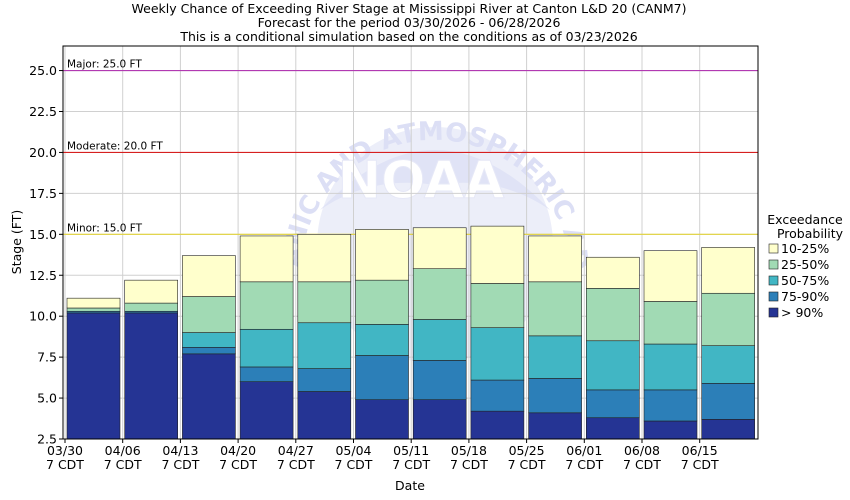 The height and width of the screenshot is (500, 850). What do you see at coordinates (43, 111) in the screenshot?
I see `y-tick-label: 22.5` at bounding box center [43, 111].